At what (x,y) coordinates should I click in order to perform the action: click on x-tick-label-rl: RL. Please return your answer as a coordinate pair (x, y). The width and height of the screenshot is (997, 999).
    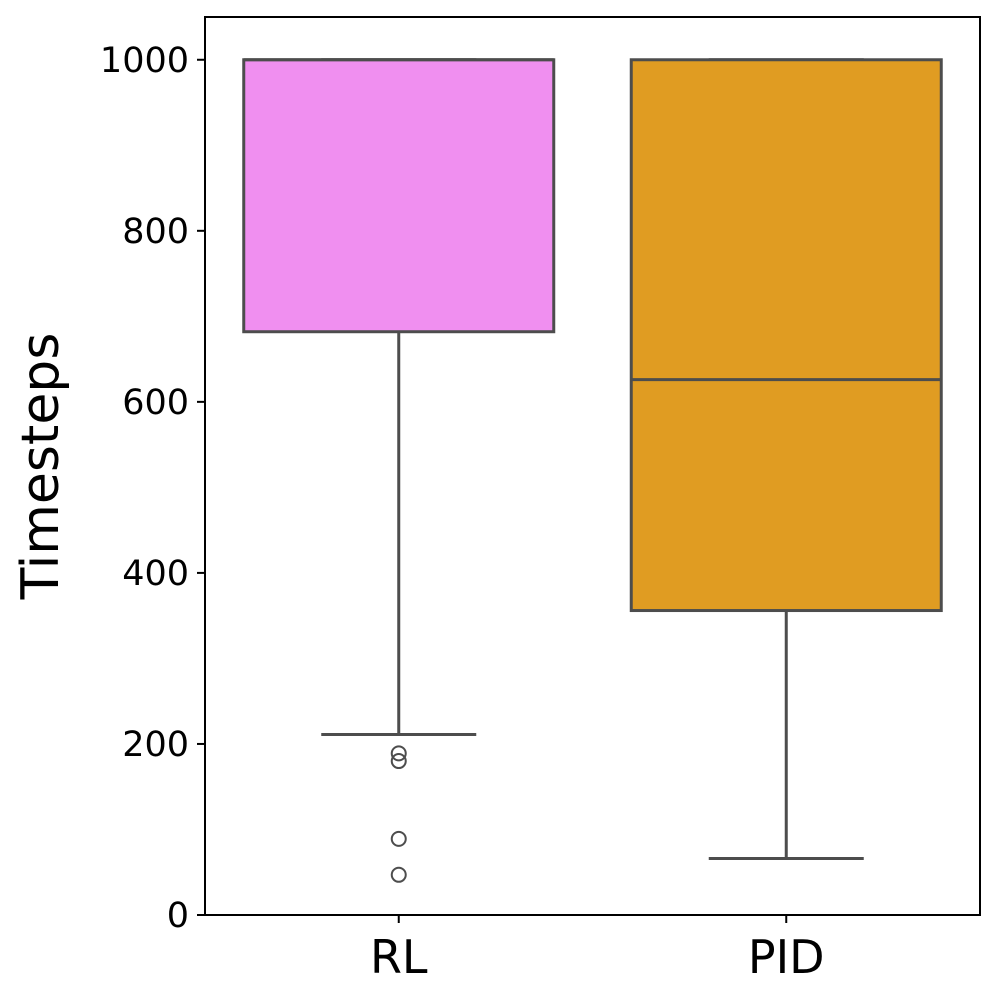
    Looking at the image, I should click on (399, 957).